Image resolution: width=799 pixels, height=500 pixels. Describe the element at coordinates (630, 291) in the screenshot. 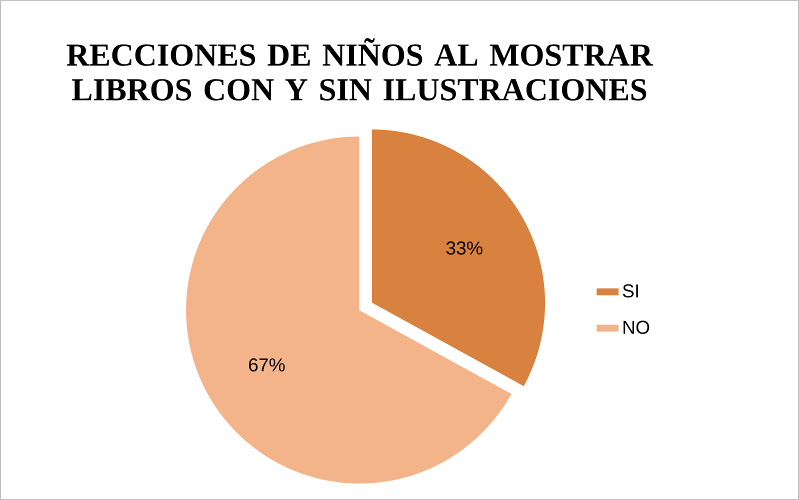

I see `legend-label: SI` at that location.